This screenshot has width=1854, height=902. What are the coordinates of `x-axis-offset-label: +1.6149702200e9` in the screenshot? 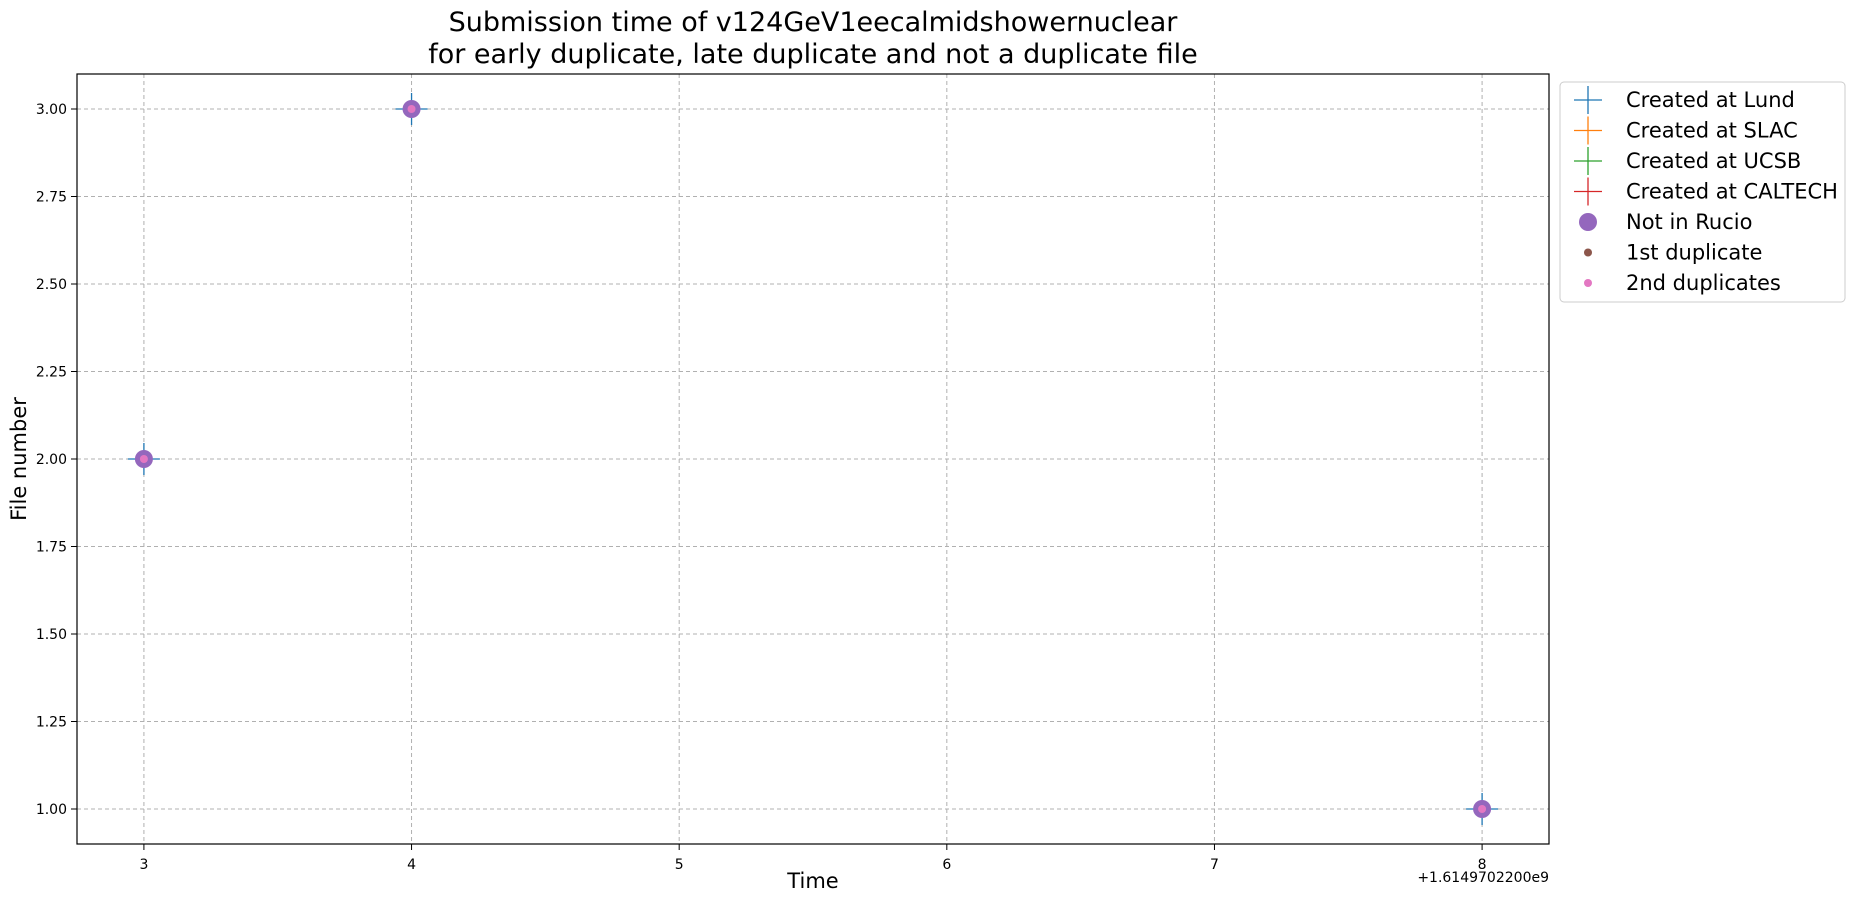 It's located at (1483, 878).